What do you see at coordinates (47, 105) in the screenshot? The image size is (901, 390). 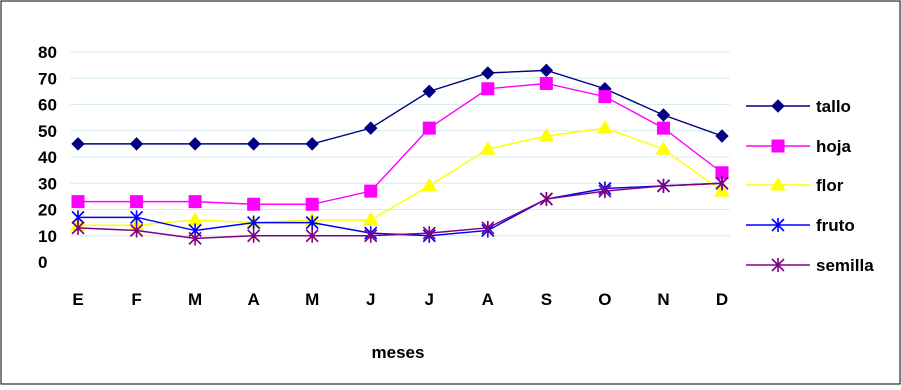 I see `y-tick-label: 60` at bounding box center [47, 105].